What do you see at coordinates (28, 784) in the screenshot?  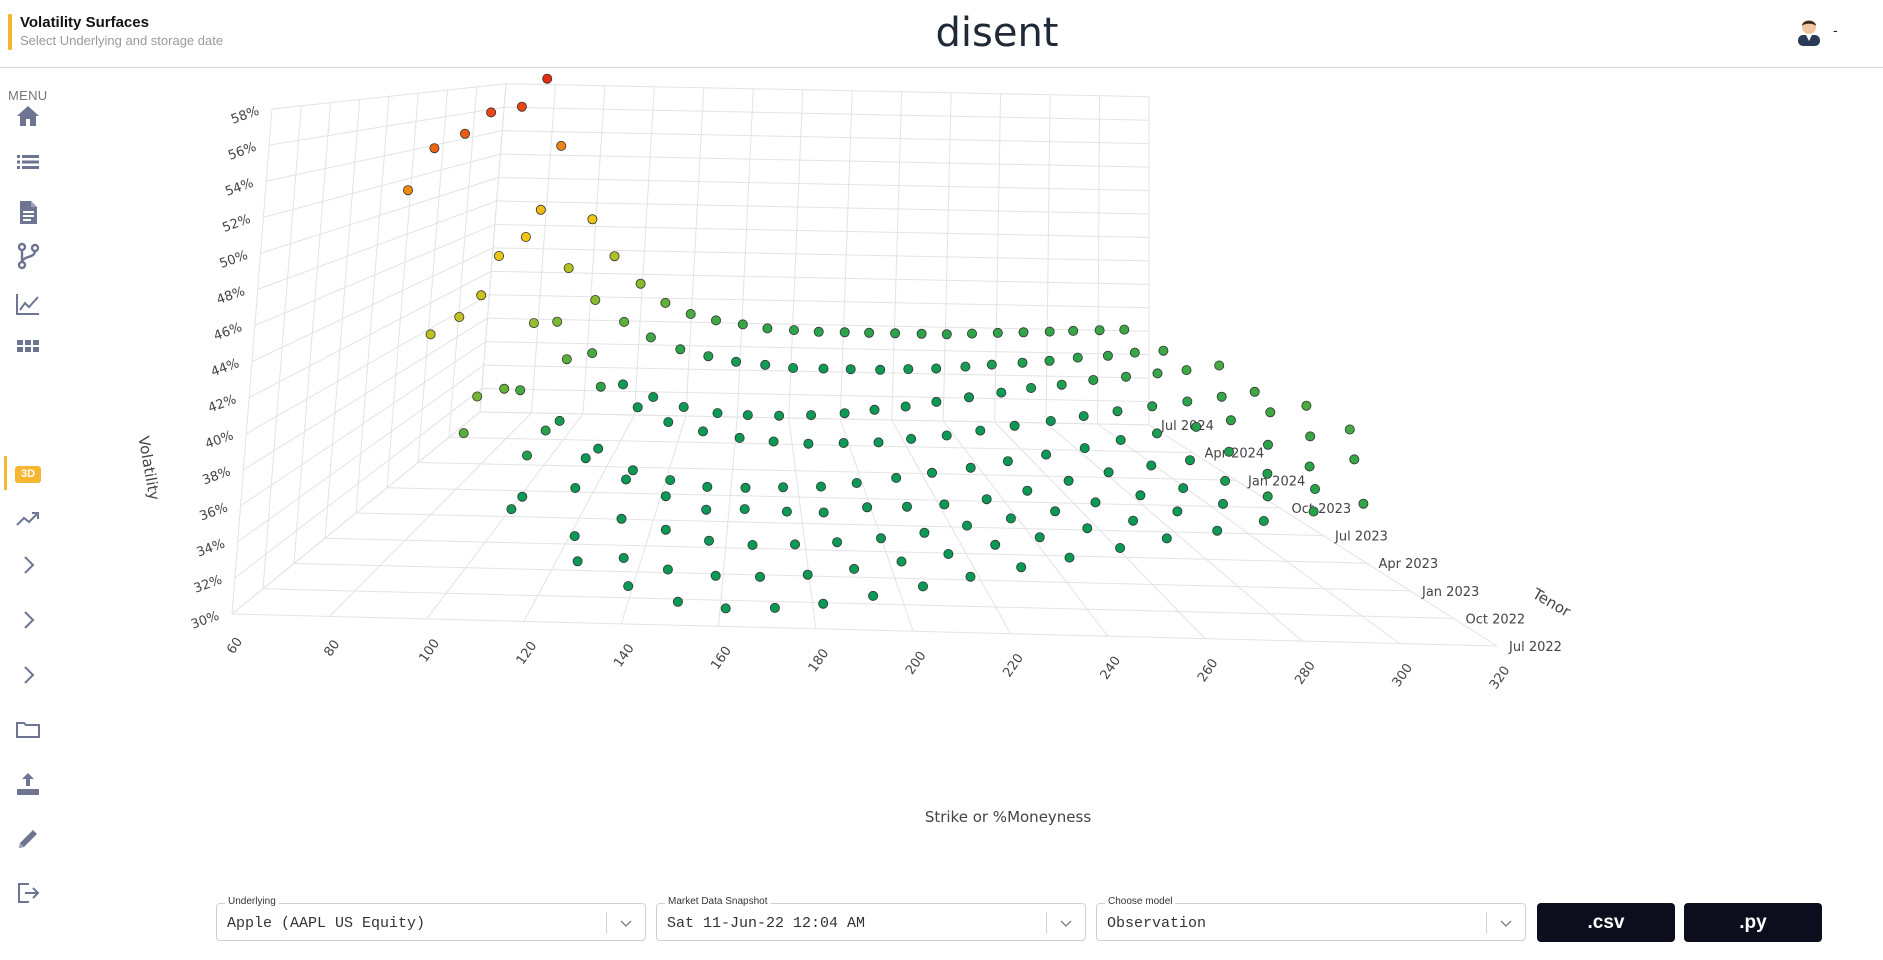 I see `upload-icon` at bounding box center [28, 784].